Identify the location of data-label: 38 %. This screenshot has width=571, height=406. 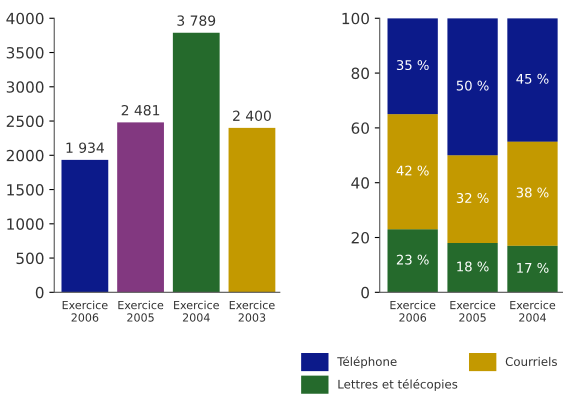
(532, 193).